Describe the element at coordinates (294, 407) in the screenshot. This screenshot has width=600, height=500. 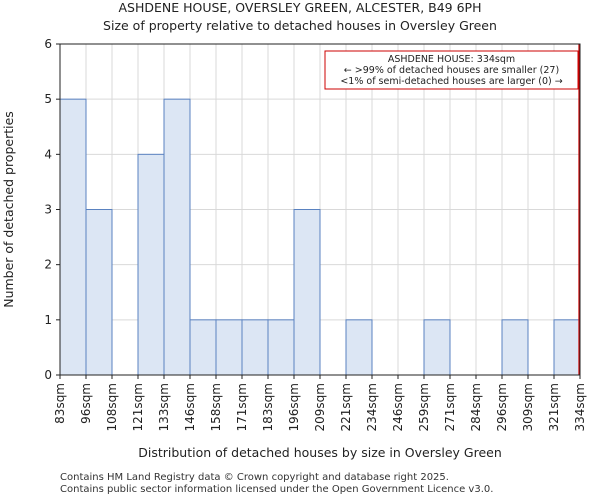
I see `x-tick-label: 196sqm` at that location.